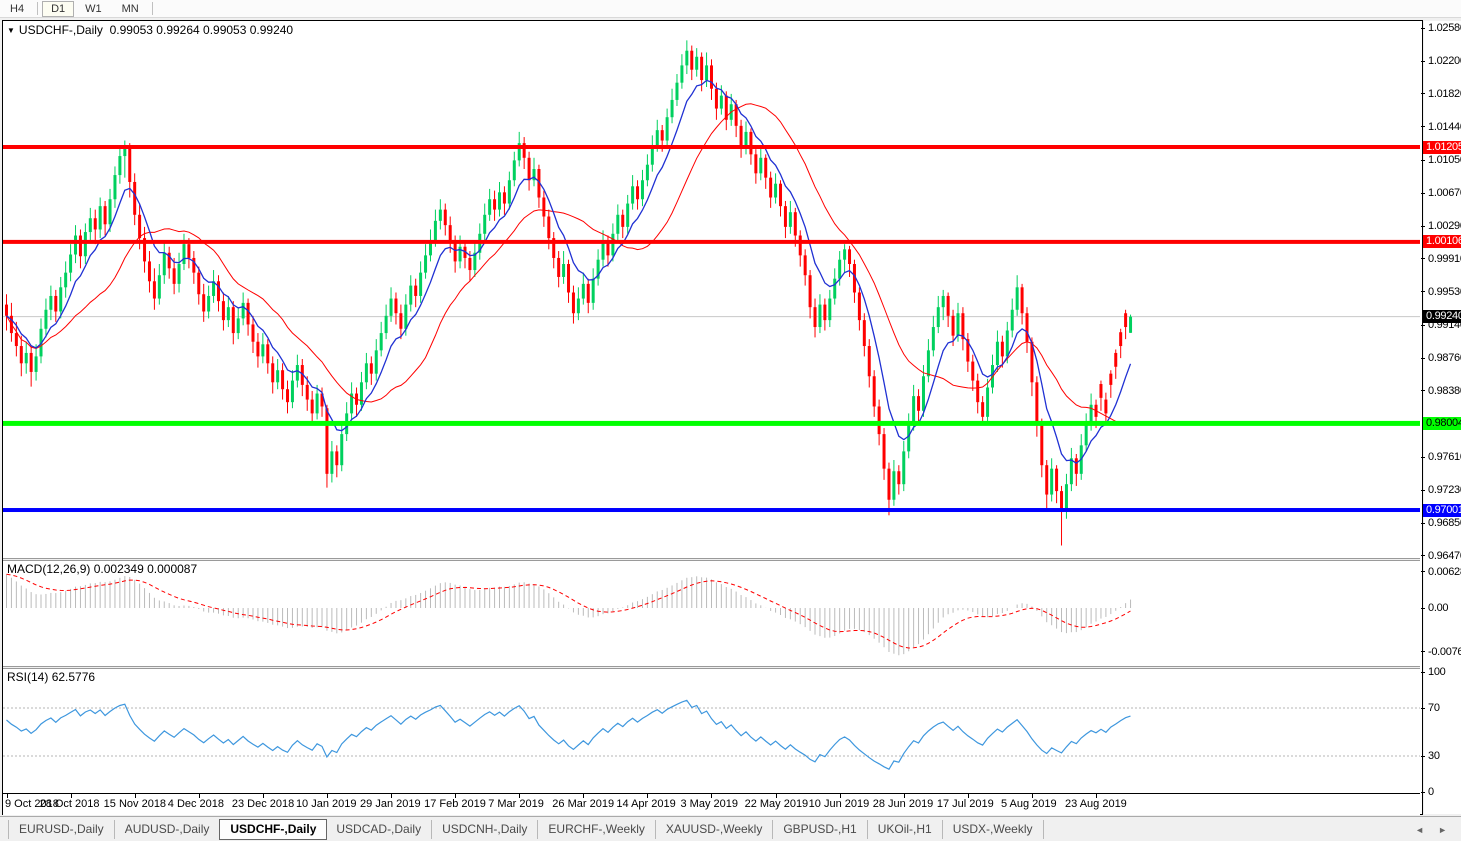 Image resolution: width=1461 pixels, height=841 pixels. I want to click on ohlc-values: 0.99053 0.99264 0.99053 0.99240, so click(201, 30).